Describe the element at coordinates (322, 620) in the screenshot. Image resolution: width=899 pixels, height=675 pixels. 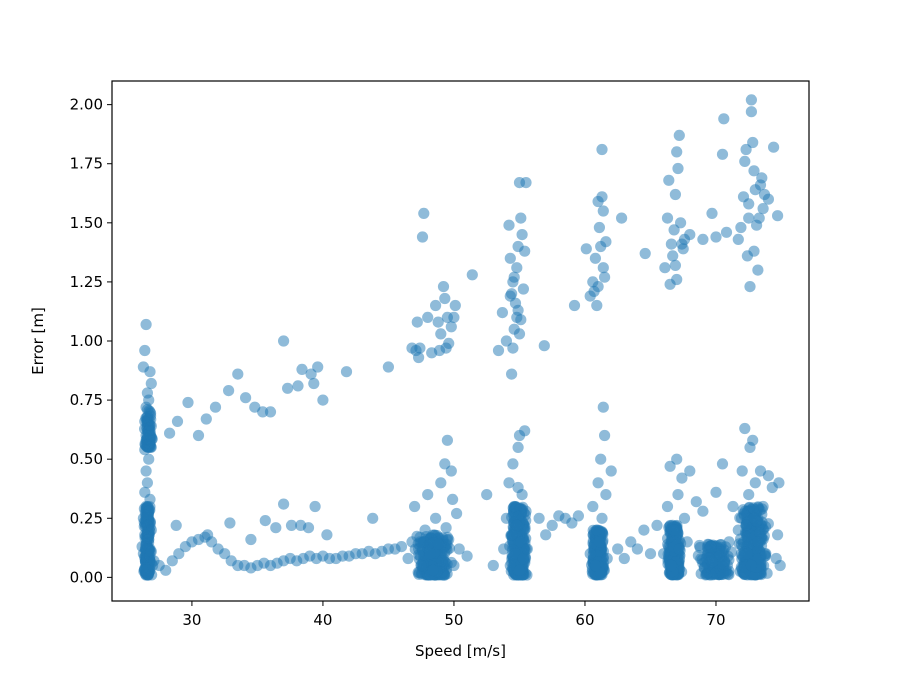
I see `x-tick-label: 40` at that location.